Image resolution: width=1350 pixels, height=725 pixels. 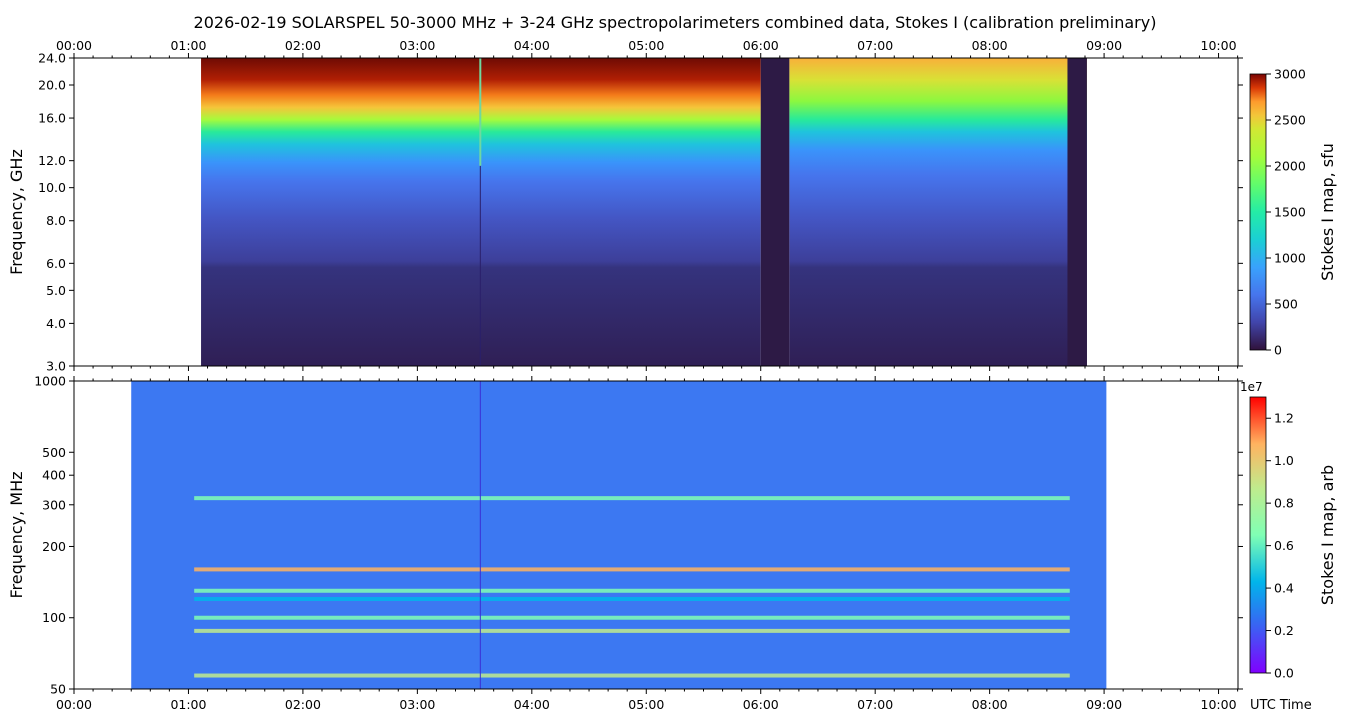 What do you see at coordinates (1278, 350) in the screenshot?
I see `colorbar-tick-label: 0` at bounding box center [1278, 350].